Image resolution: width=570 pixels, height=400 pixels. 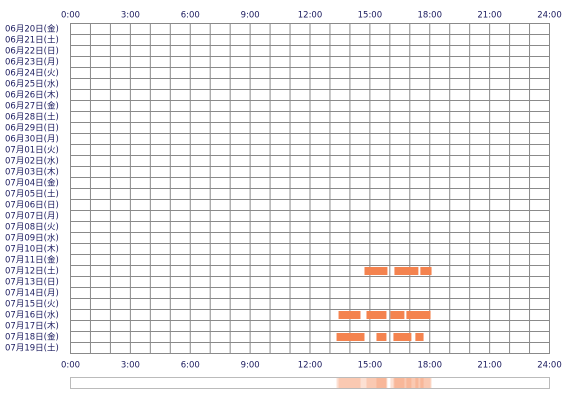 What do you see at coordinates (32, 249) in the screenshot?
I see `row-label: 07月10日(木)` at bounding box center [32, 249].